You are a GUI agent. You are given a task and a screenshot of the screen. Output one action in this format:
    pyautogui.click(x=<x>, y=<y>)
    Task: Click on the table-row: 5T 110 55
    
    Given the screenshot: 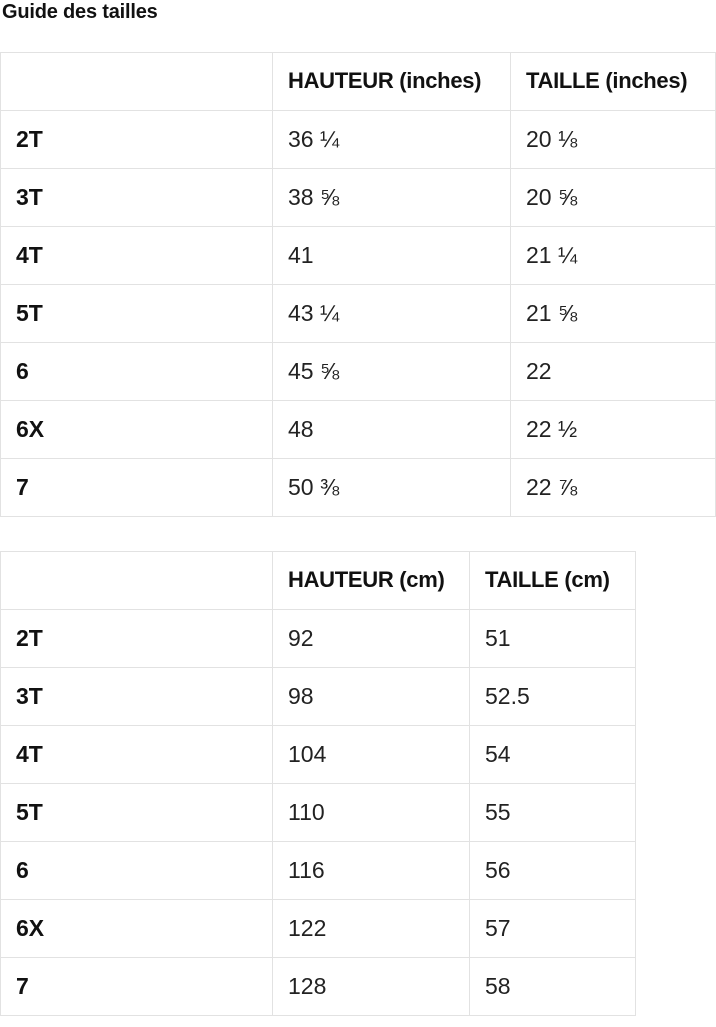 What is the action you would take?
    pyautogui.click(x=318, y=812)
    